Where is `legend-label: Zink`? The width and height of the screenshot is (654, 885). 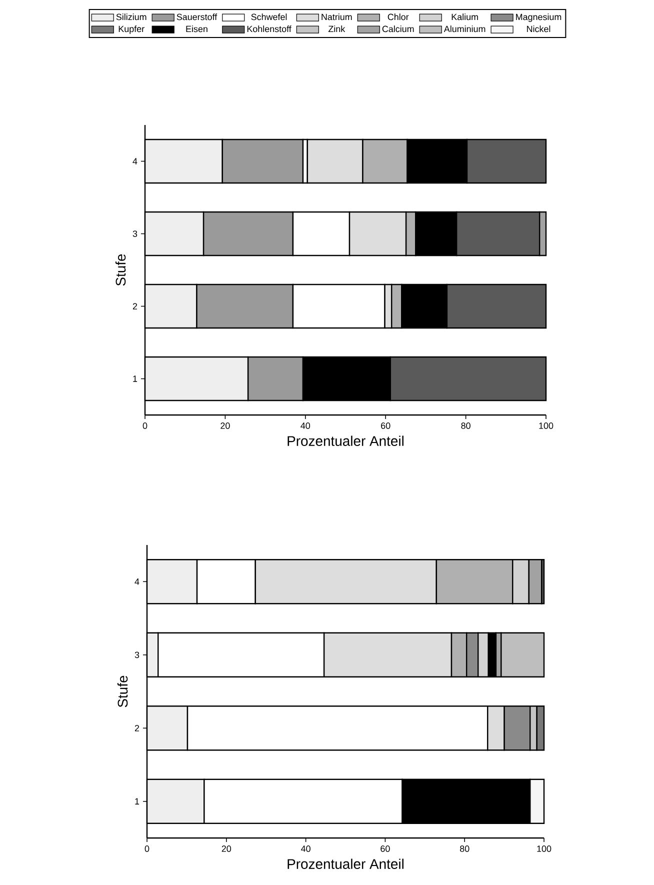 legend-label: Zink is located at coordinates (337, 29).